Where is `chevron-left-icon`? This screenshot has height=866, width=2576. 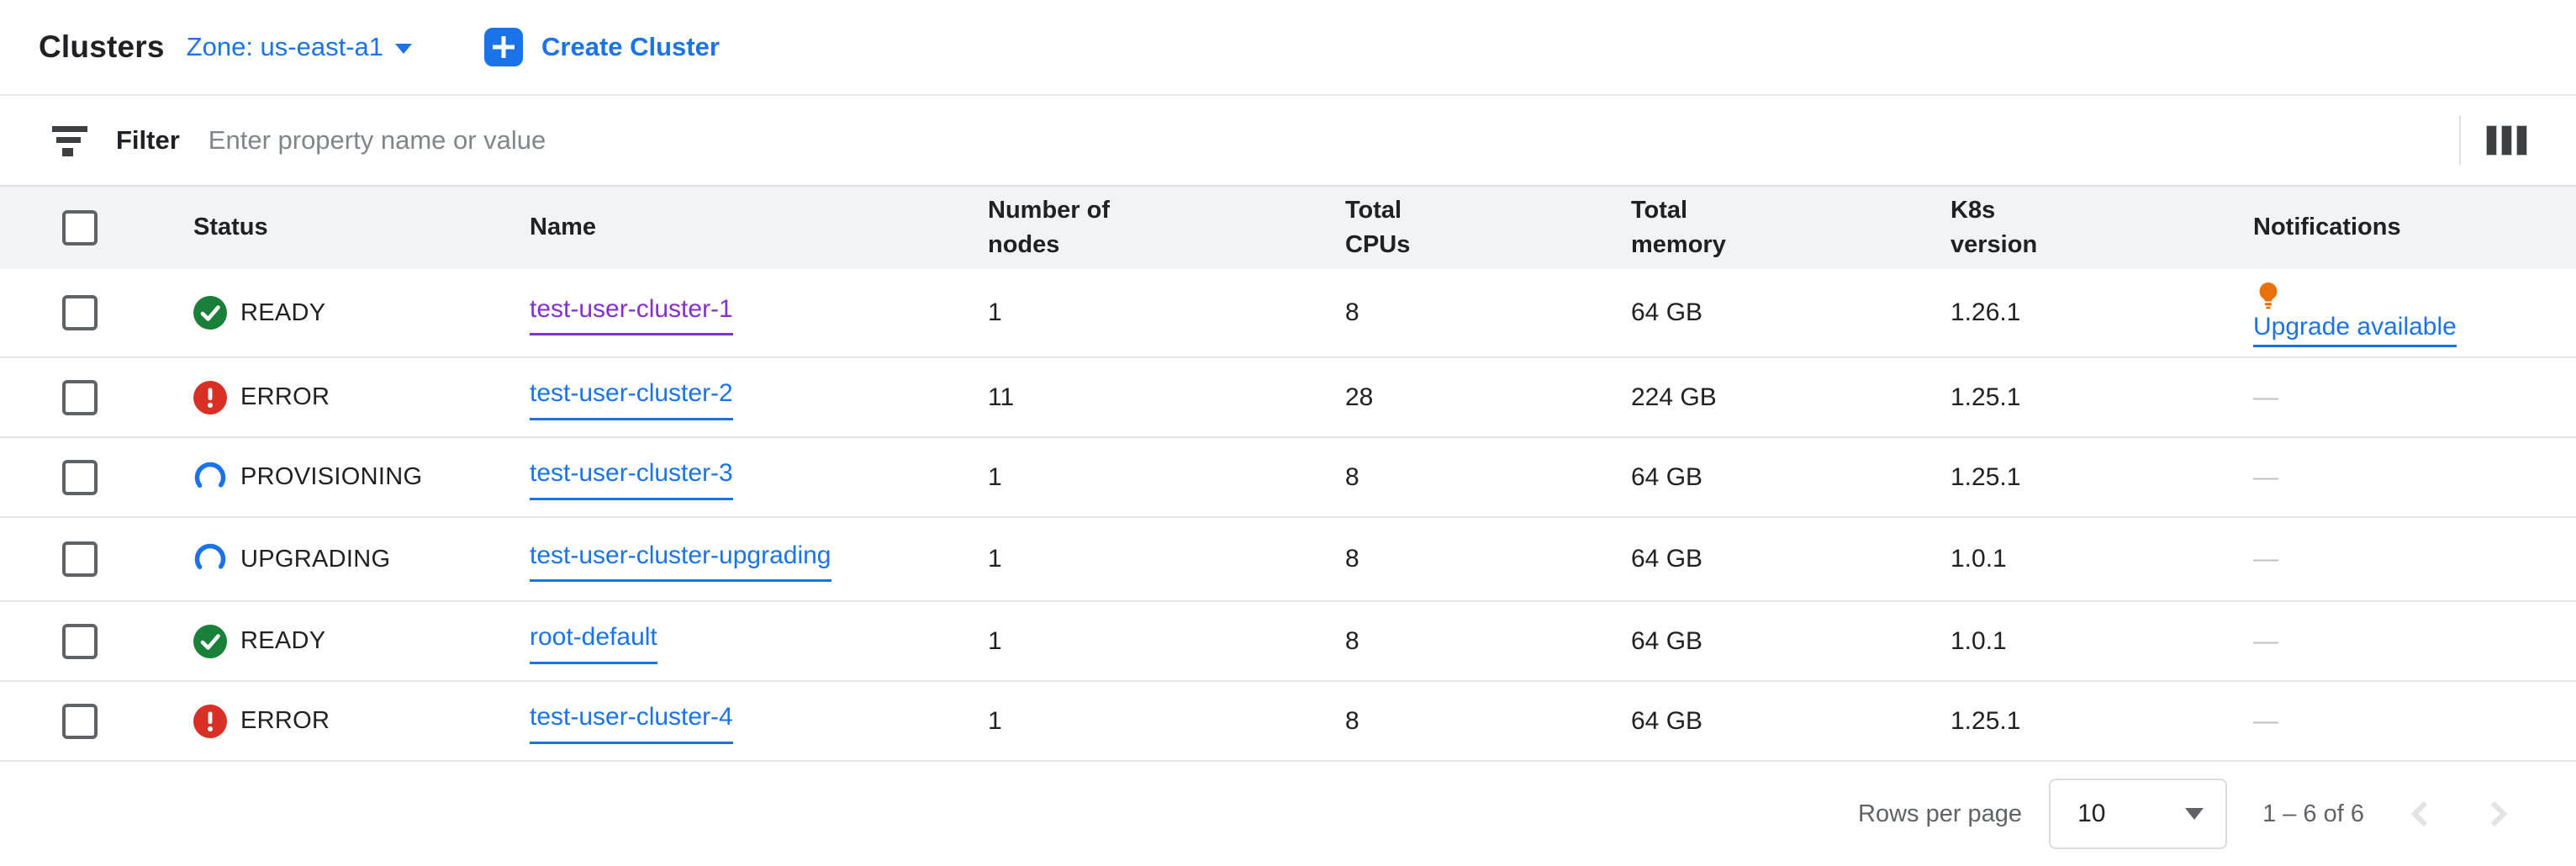
chevron-left-icon is located at coordinates (2419, 813).